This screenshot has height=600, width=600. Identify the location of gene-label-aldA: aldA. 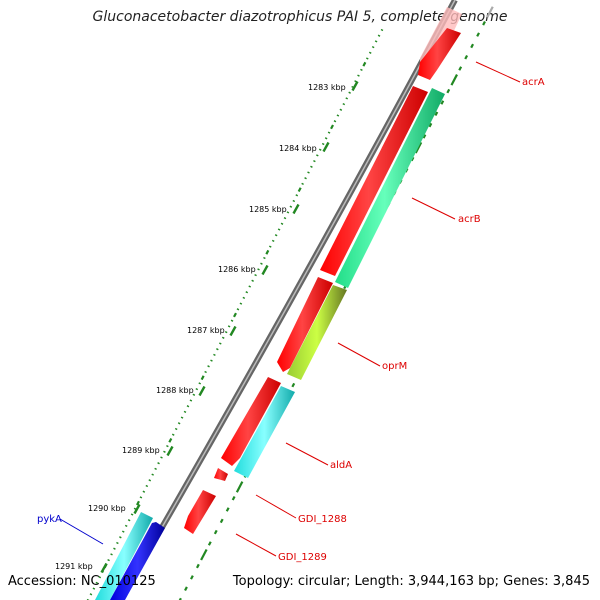
(341, 465).